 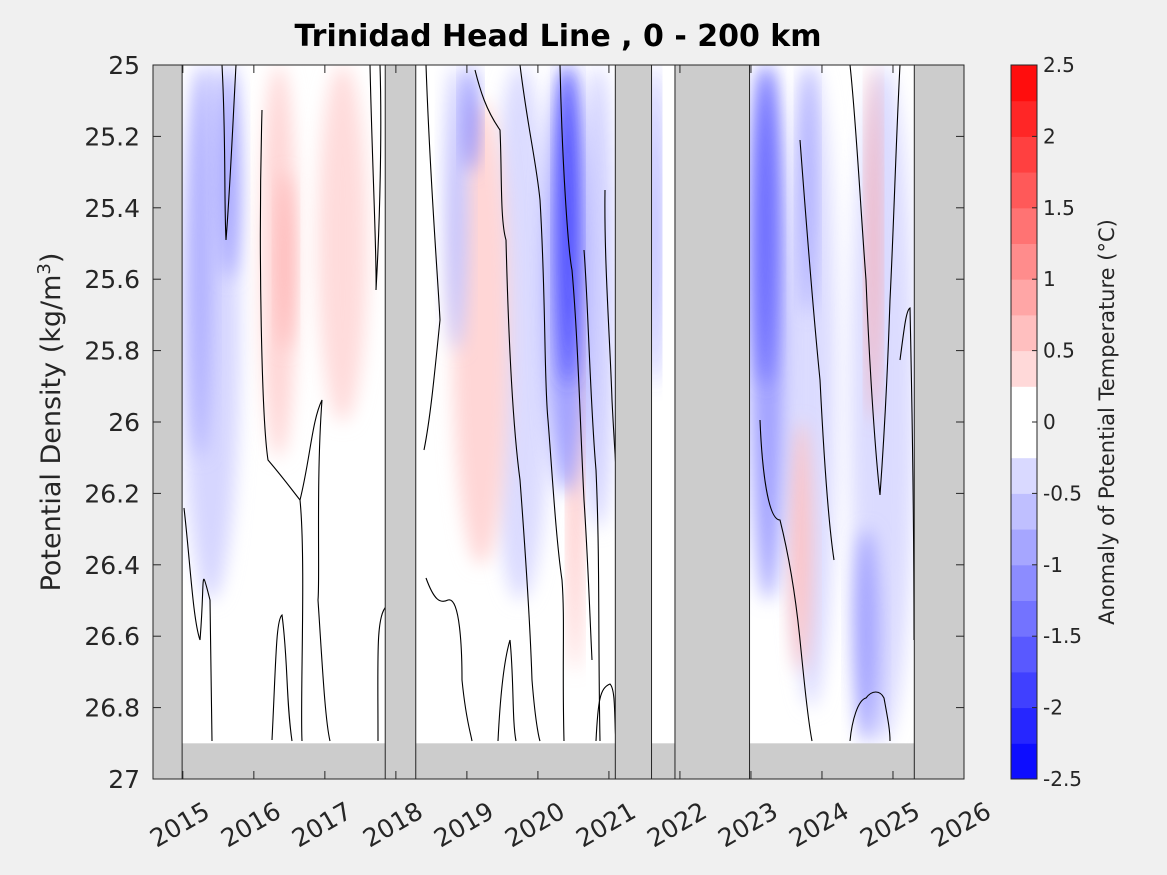 I want to click on y-axis-label: Potential Density (kg/m3), so click(x=50, y=422).